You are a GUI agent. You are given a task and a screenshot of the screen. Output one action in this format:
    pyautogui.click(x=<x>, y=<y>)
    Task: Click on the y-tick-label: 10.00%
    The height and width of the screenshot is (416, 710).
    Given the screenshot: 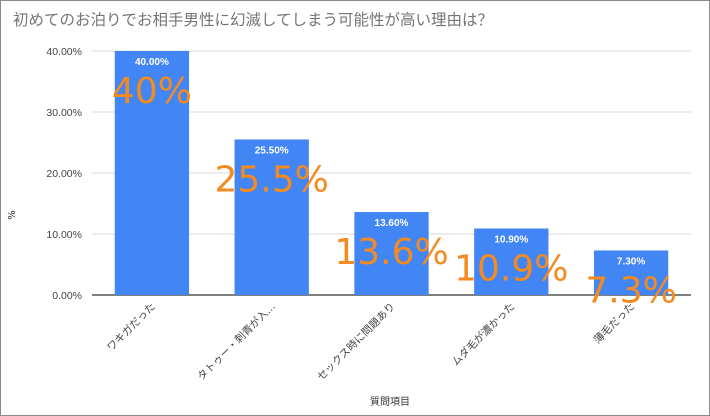 What is the action you would take?
    pyautogui.click(x=64, y=235)
    